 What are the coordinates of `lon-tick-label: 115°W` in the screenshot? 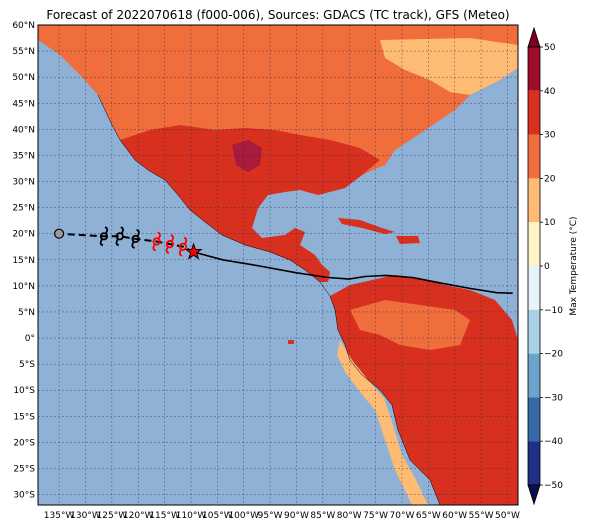 It's located at (164, 516).